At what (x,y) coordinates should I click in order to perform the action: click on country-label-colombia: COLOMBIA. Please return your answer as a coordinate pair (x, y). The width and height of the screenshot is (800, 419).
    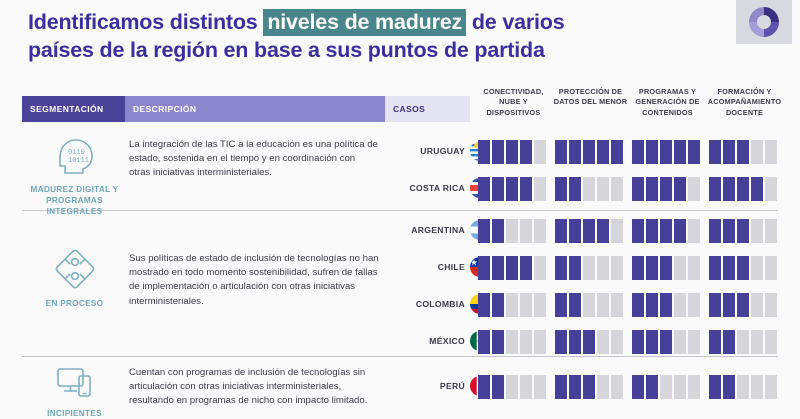
    Looking at the image, I should click on (440, 304).